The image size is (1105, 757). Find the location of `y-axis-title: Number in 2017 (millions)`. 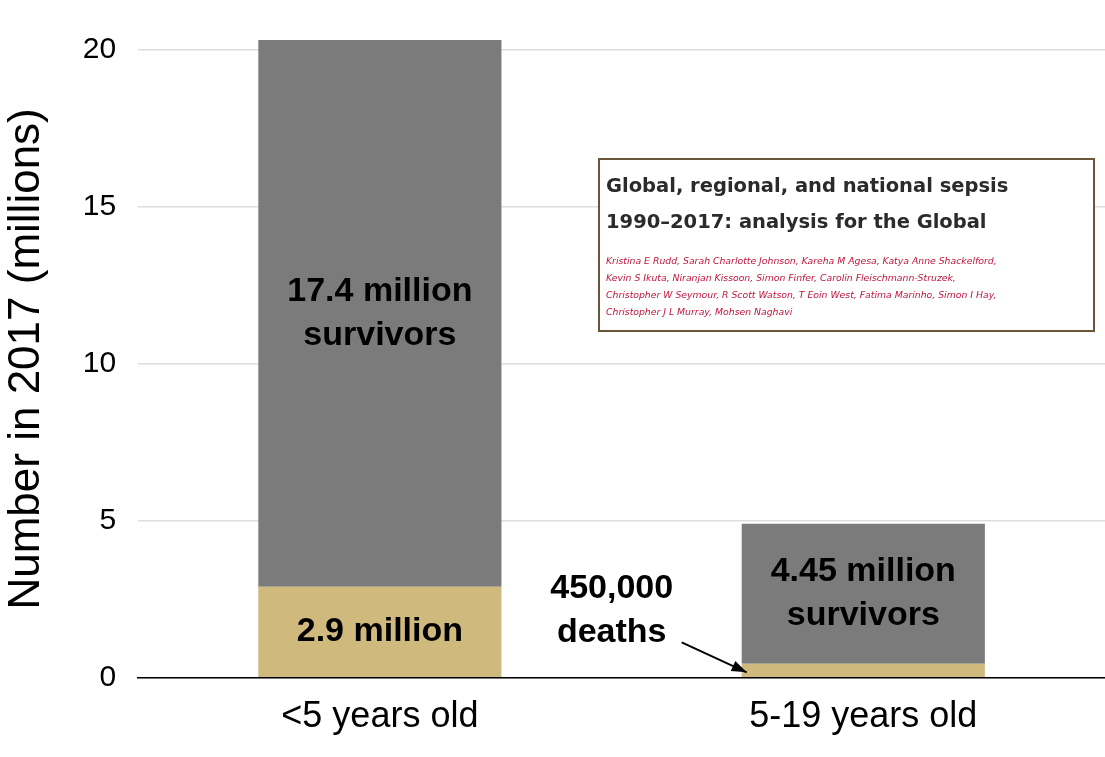

y-axis-title: Number in 2017 (millions) is located at coordinates (24, 359).